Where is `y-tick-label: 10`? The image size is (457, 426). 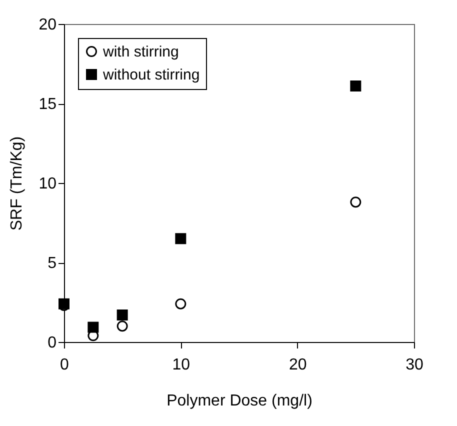
y-tick-label: 10 is located at coordinates (47, 184).